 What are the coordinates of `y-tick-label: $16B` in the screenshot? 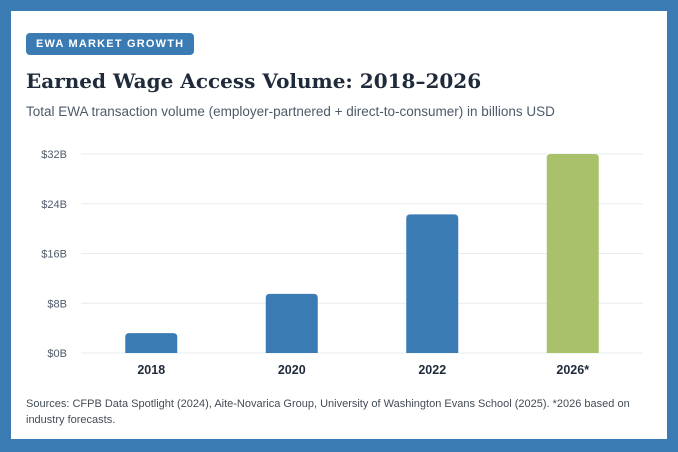 It's located at (54, 255).